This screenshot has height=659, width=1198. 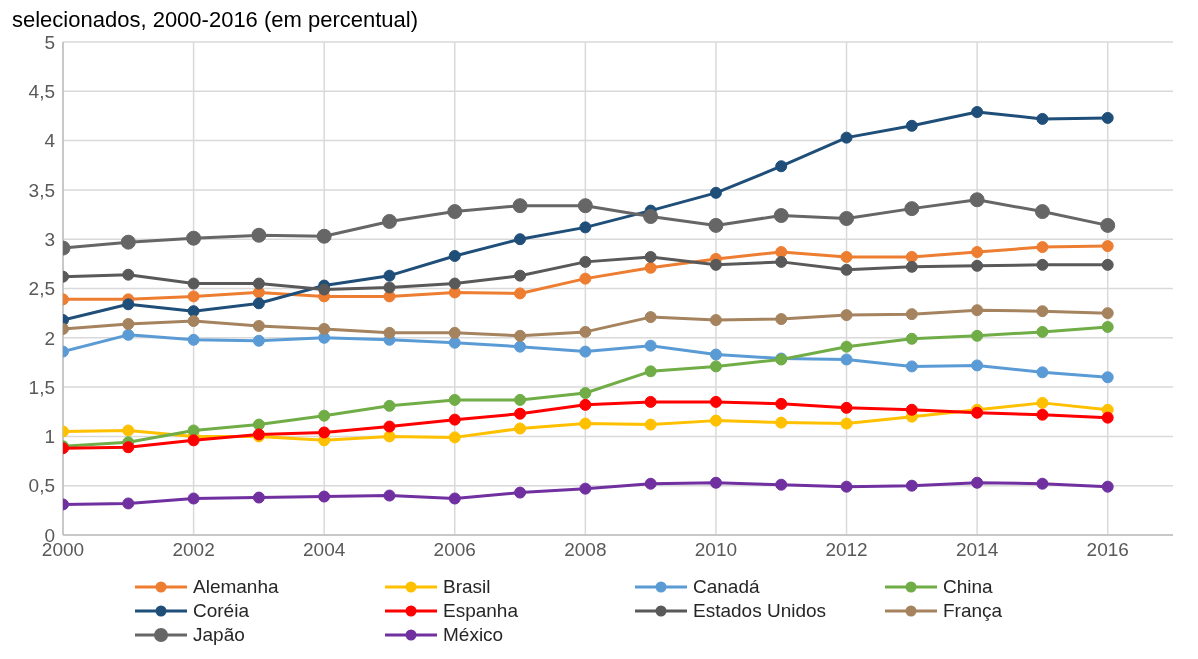 I want to click on y-tick-label: 5, so click(x=49, y=42).